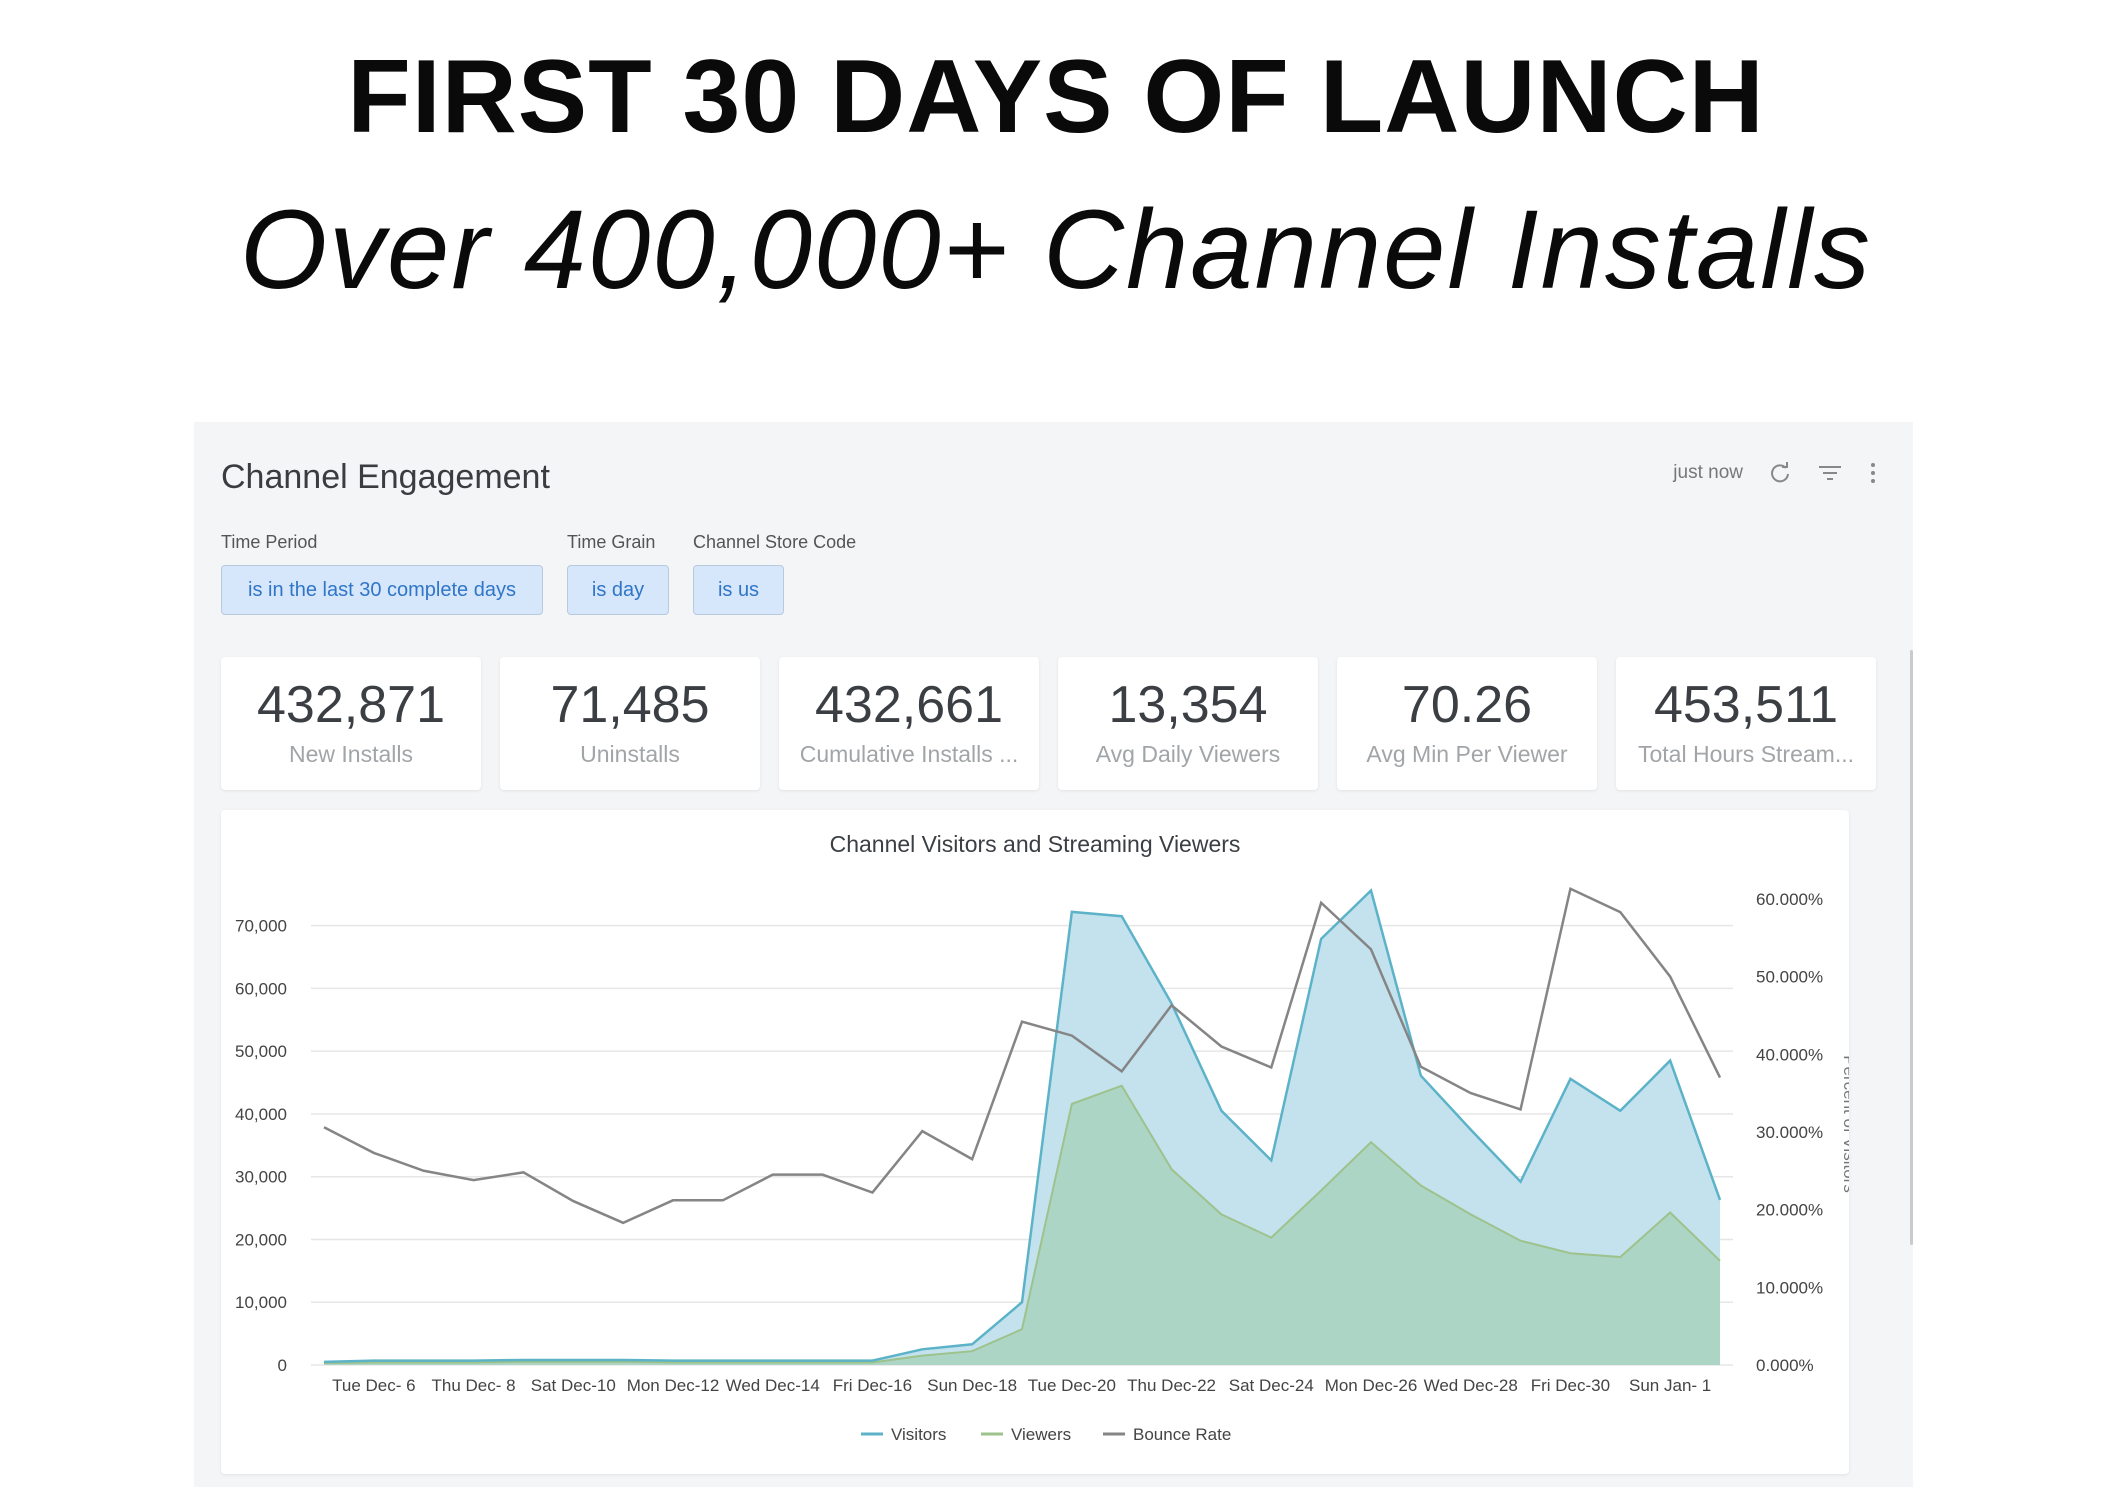 This screenshot has width=2112, height=1504. I want to click on kpi-value: 13,354, so click(1188, 705).